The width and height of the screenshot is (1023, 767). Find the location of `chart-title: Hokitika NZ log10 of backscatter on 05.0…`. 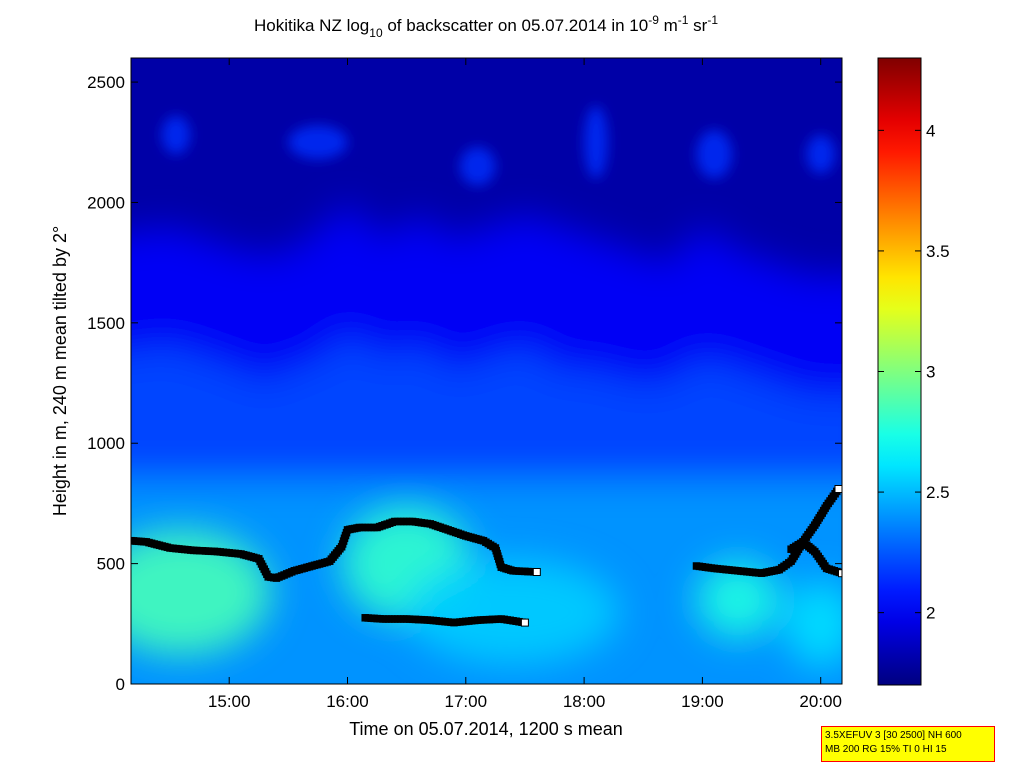

chart-title: Hokitika NZ log10 of backscatter on 05.0… is located at coordinates (486, 26).